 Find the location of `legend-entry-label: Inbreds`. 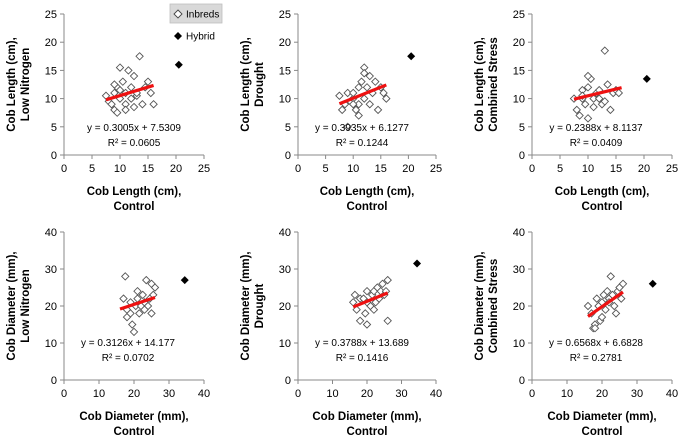

legend-entry-label: Inbreds is located at coordinates (202, 15).